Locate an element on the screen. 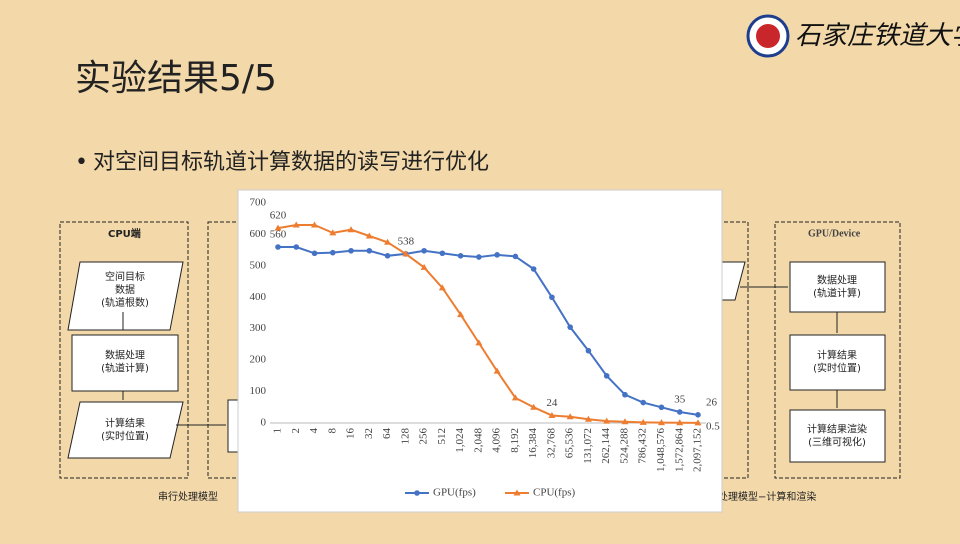 The image size is (960, 544). x-tick-label: 64 is located at coordinates (387, 434).